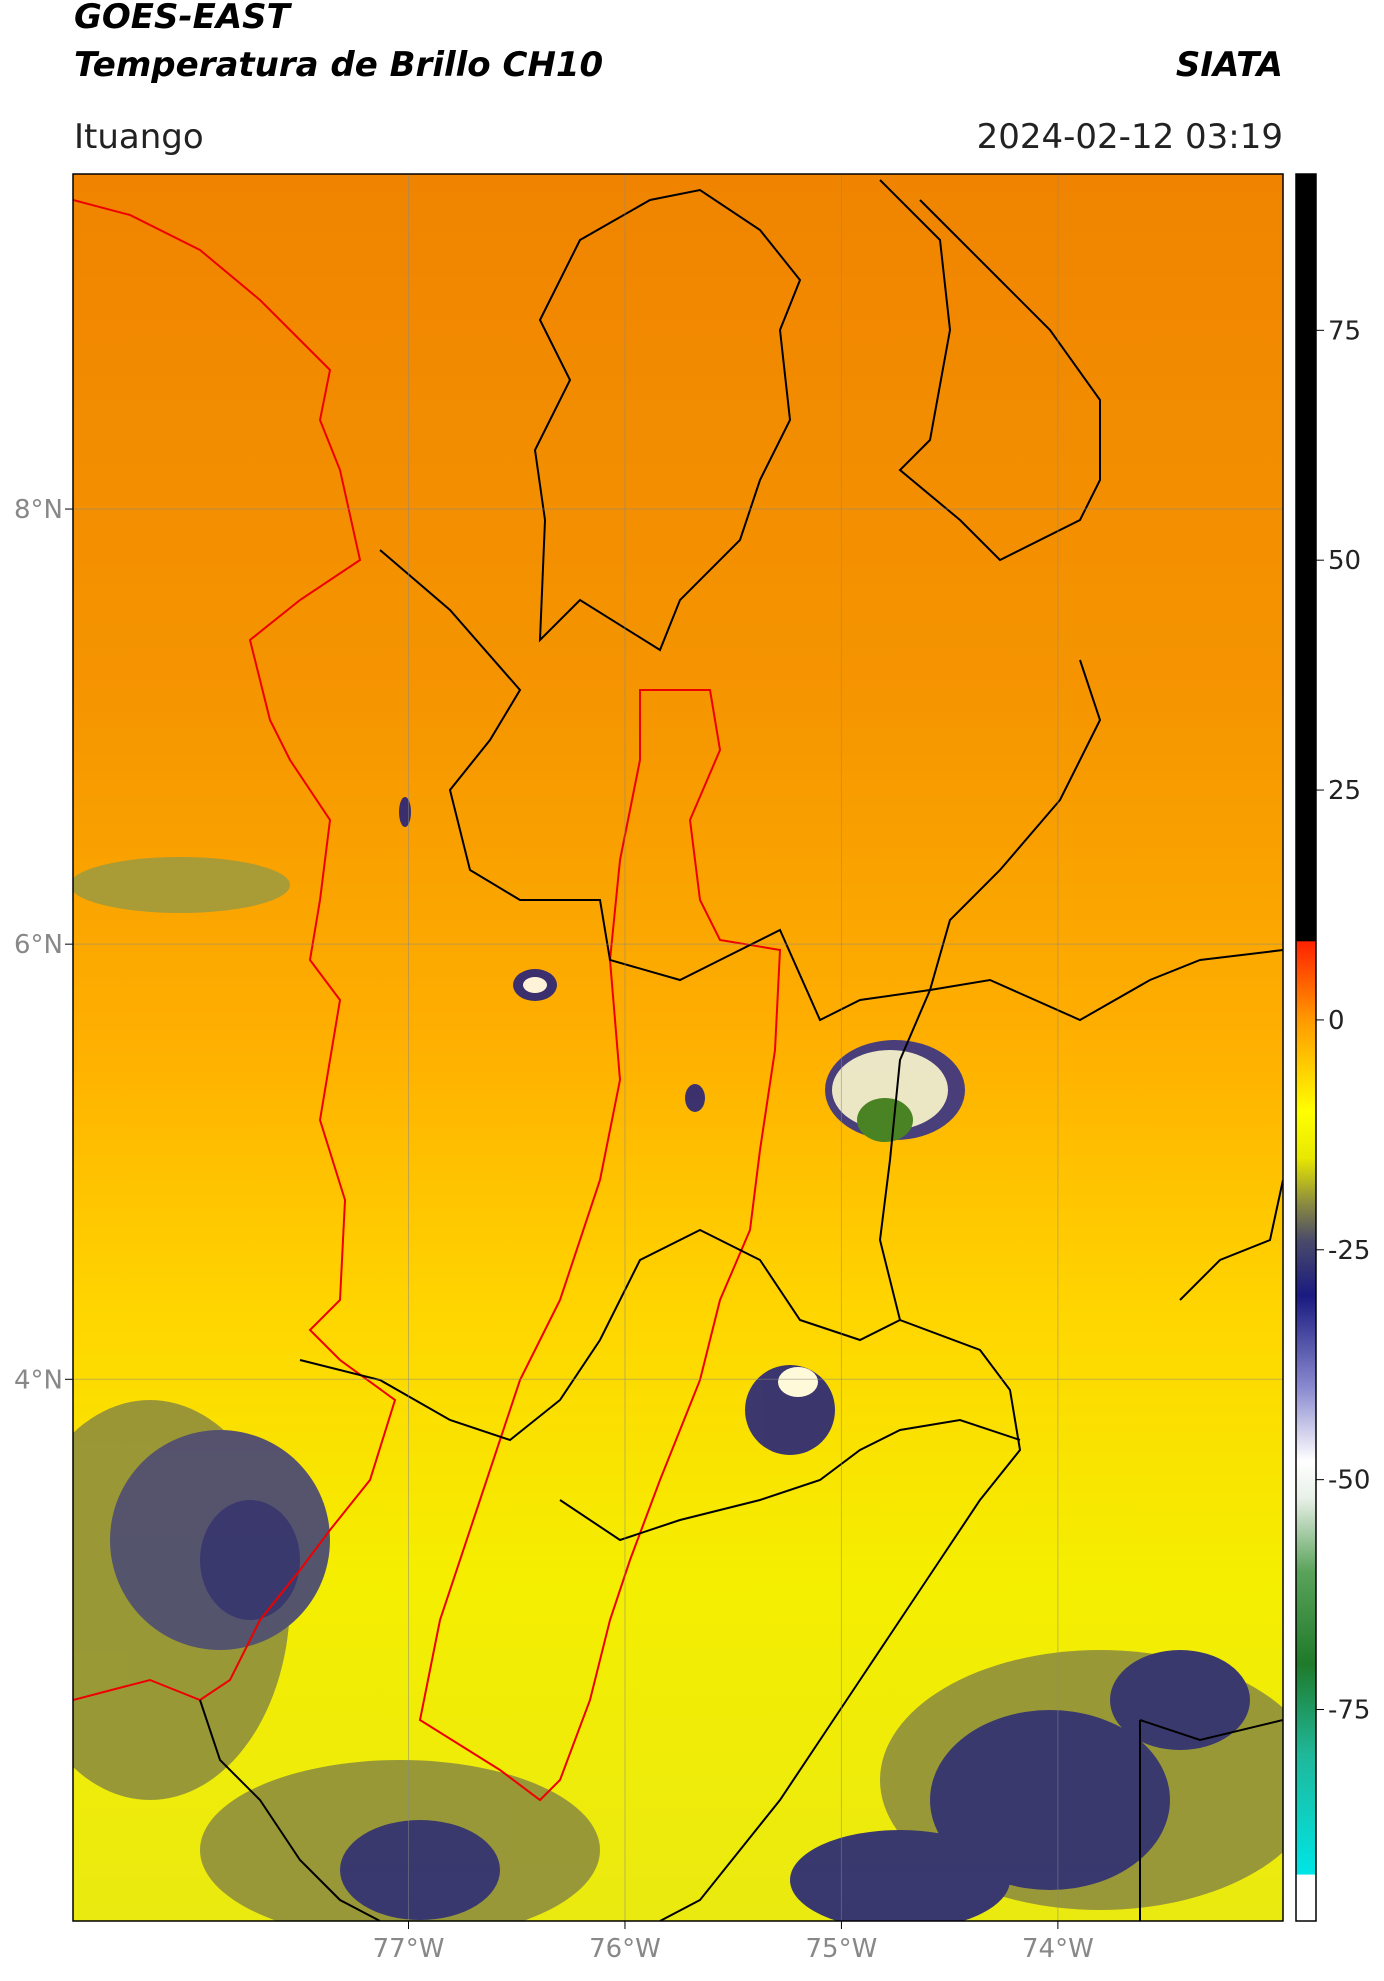  Describe the element at coordinates (409, 1949) in the screenshot. I see `x-tick-label: 77°W` at that location.